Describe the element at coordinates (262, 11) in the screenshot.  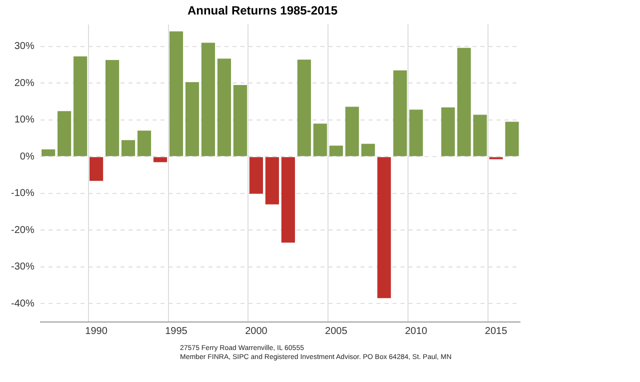
I see `chart-title: Annual Returns 1985-2015` at that location.